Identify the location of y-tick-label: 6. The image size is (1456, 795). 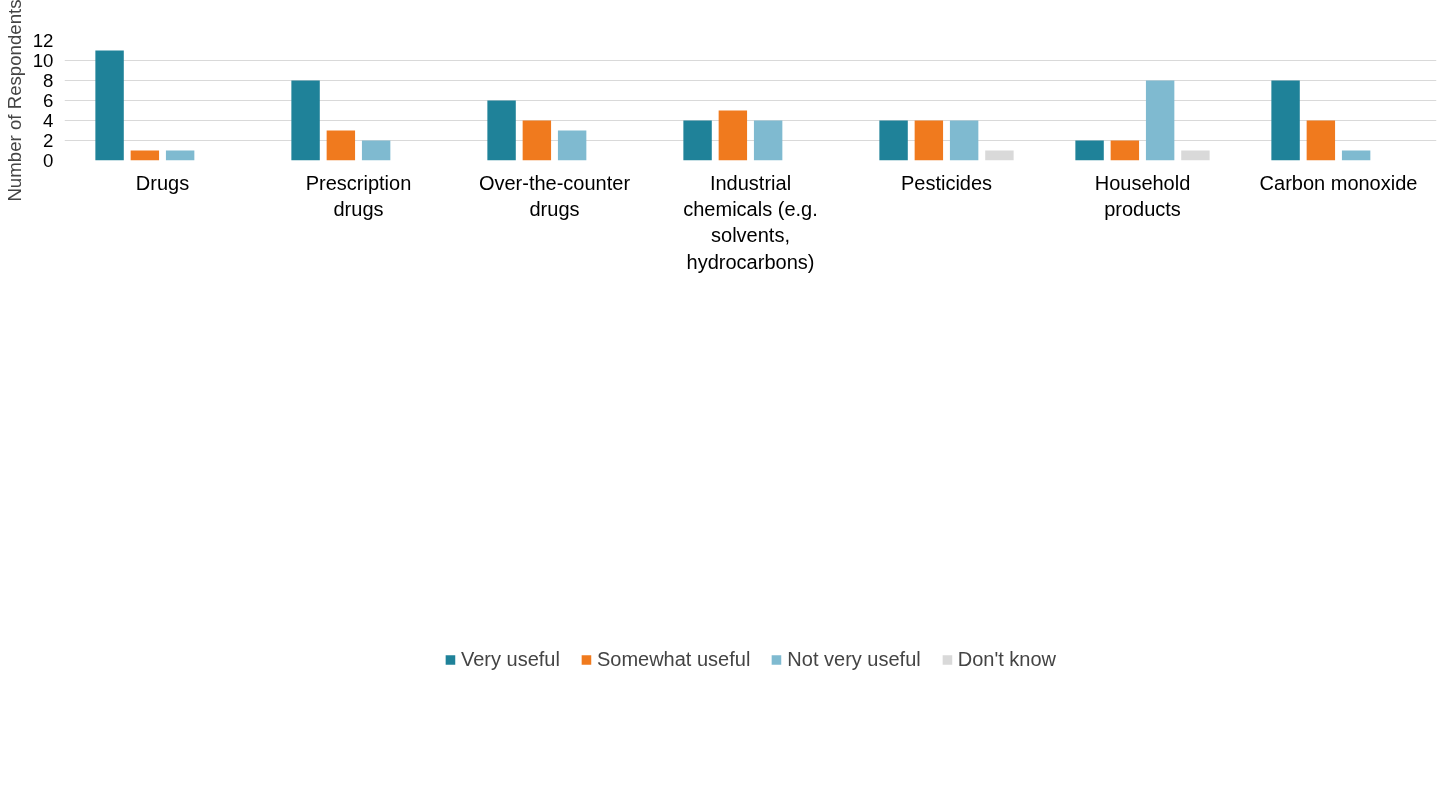
(48, 100).